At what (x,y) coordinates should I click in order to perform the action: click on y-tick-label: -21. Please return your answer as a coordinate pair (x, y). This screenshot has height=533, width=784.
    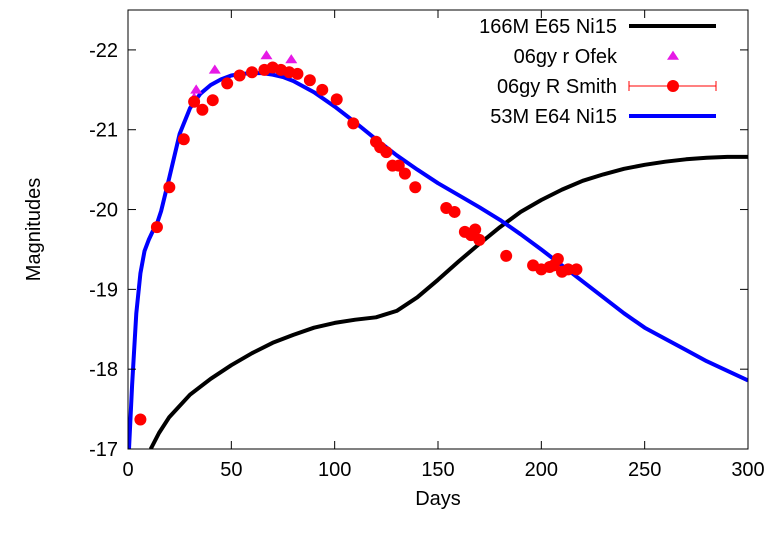
    Looking at the image, I should click on (103, 131).